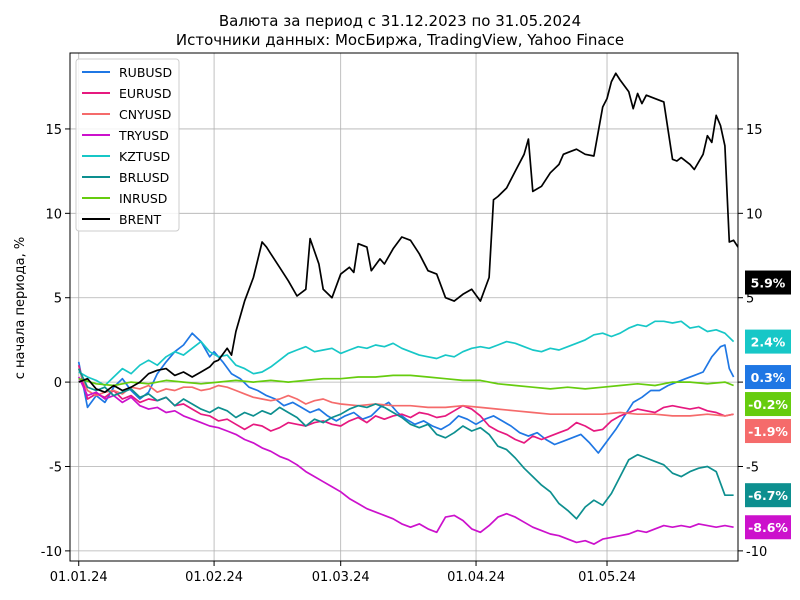 This screenshot has height=600, width=800. What do you see at coordinates (20, 308) in the screenshot?
I see `y-axis-label: с начала периода, %` at bounding box center [20, 308].